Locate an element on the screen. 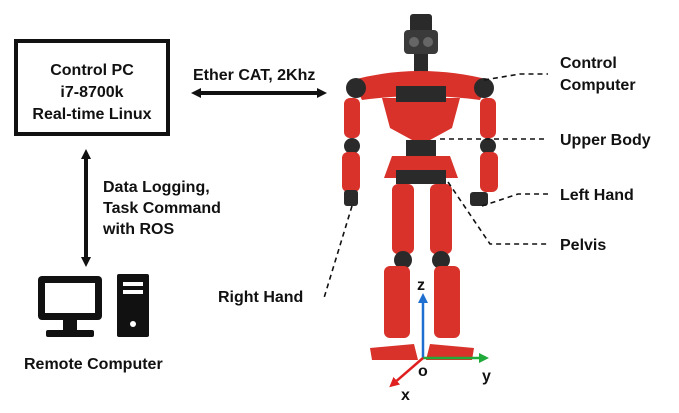  label-pelvis: Pelvis is located at coordinates (583, 245).